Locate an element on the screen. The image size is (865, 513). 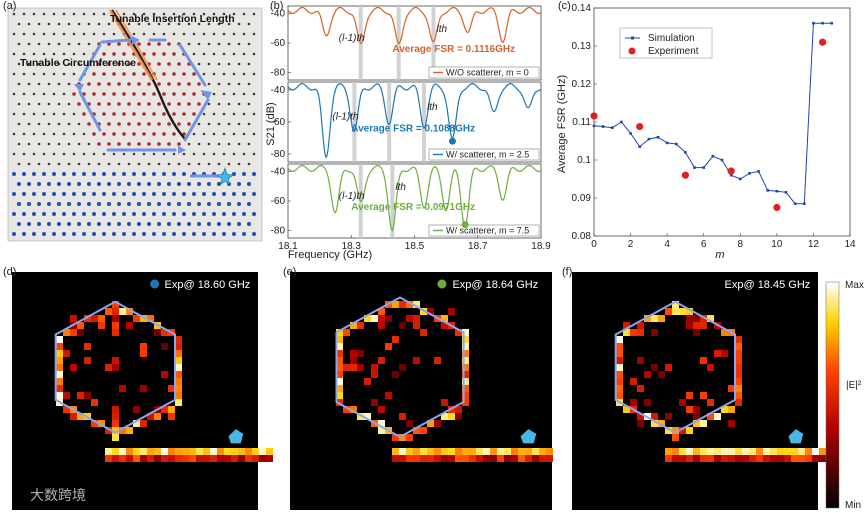
map-label: Exp@ 18.45 GHz is located at coordinates (768, 285).